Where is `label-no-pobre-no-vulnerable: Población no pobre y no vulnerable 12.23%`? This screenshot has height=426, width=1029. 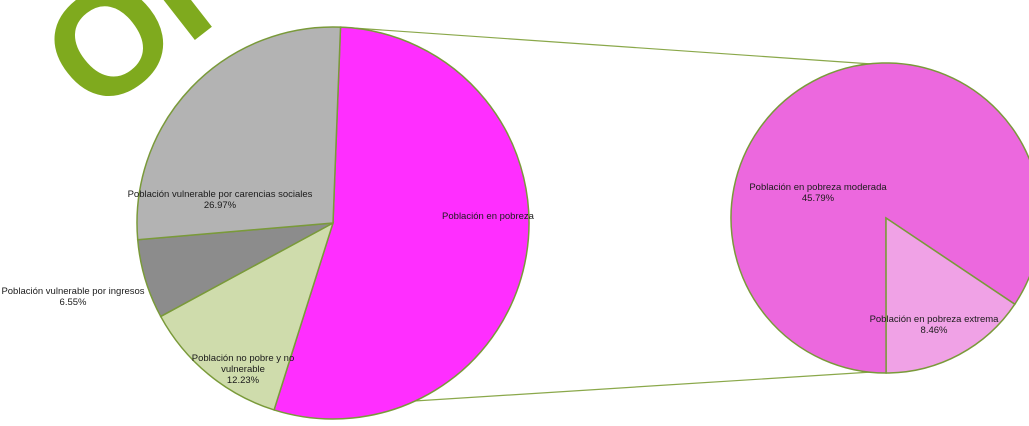 label-no-pobre-no-vulnerable: Población no pobre y no vulnerable 12.23% is located at coordinates (243, 369).